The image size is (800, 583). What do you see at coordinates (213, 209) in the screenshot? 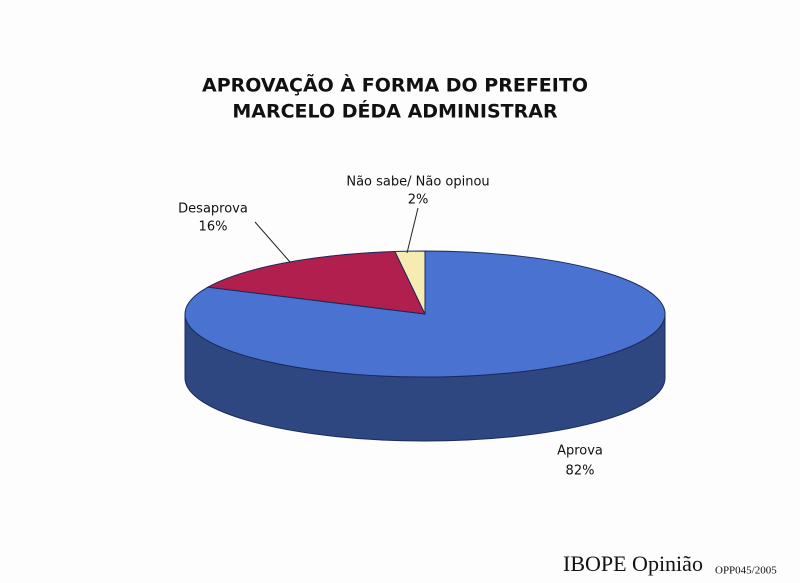
I see `slice-label: Desaprova` at bounding box center [213, 209].